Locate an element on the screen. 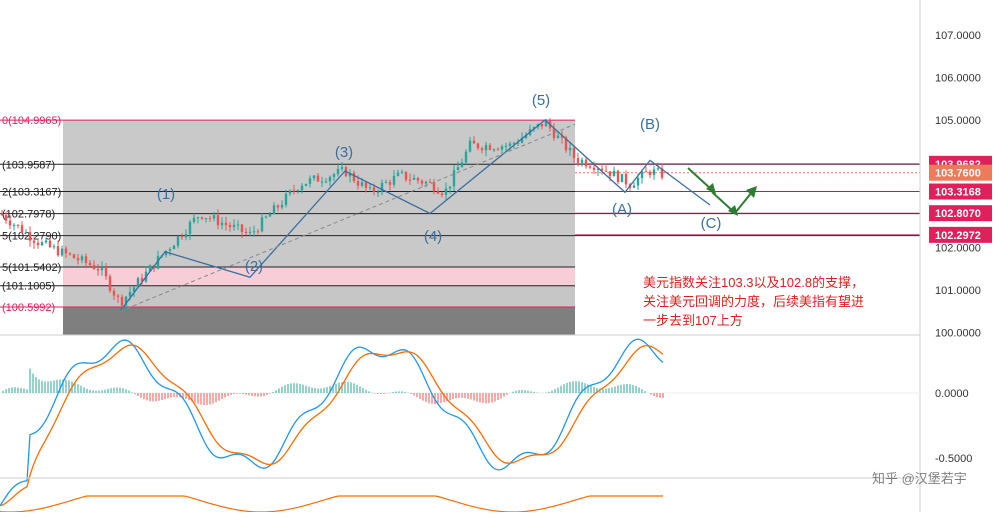 The image size is (995, 517). projection-arrow-up is located at coordinates (743, 202).